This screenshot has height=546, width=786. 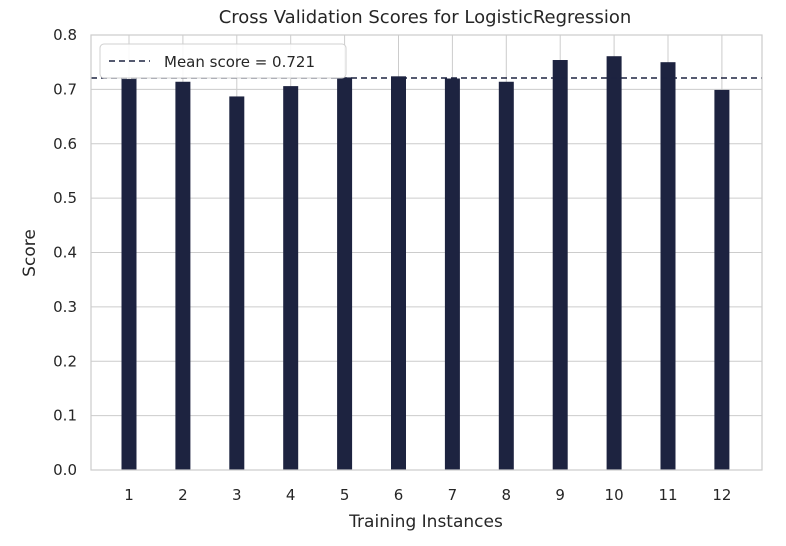 What do you see at coordinates (65, 144) in the screenshot?
I see `y-tick-label: 0.6` at bounding box center [65, 144].